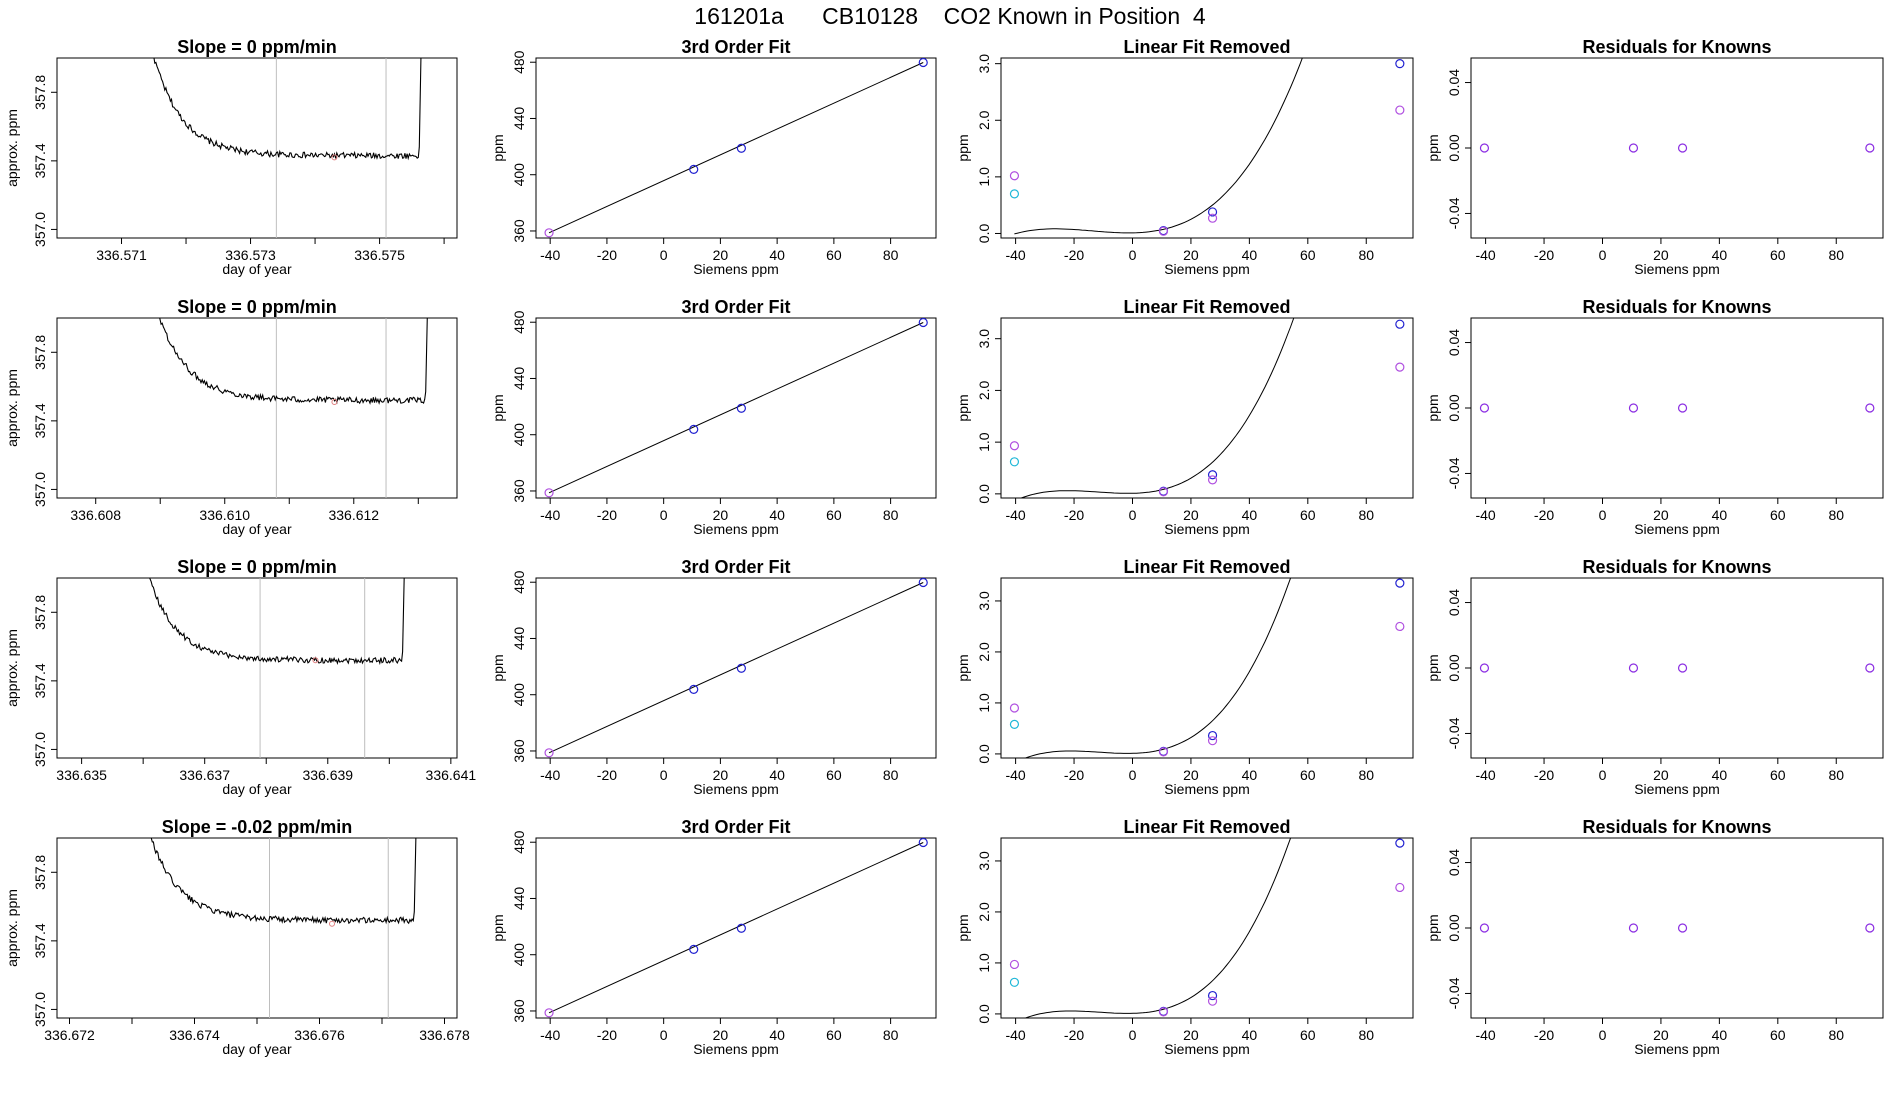 The height and width of the screenshot is (1100, 1900). What do you see at coordinates (519, 582) in the screenshot?
I see `fit-y-tick-label: 480` at bounding box center [519, 582].